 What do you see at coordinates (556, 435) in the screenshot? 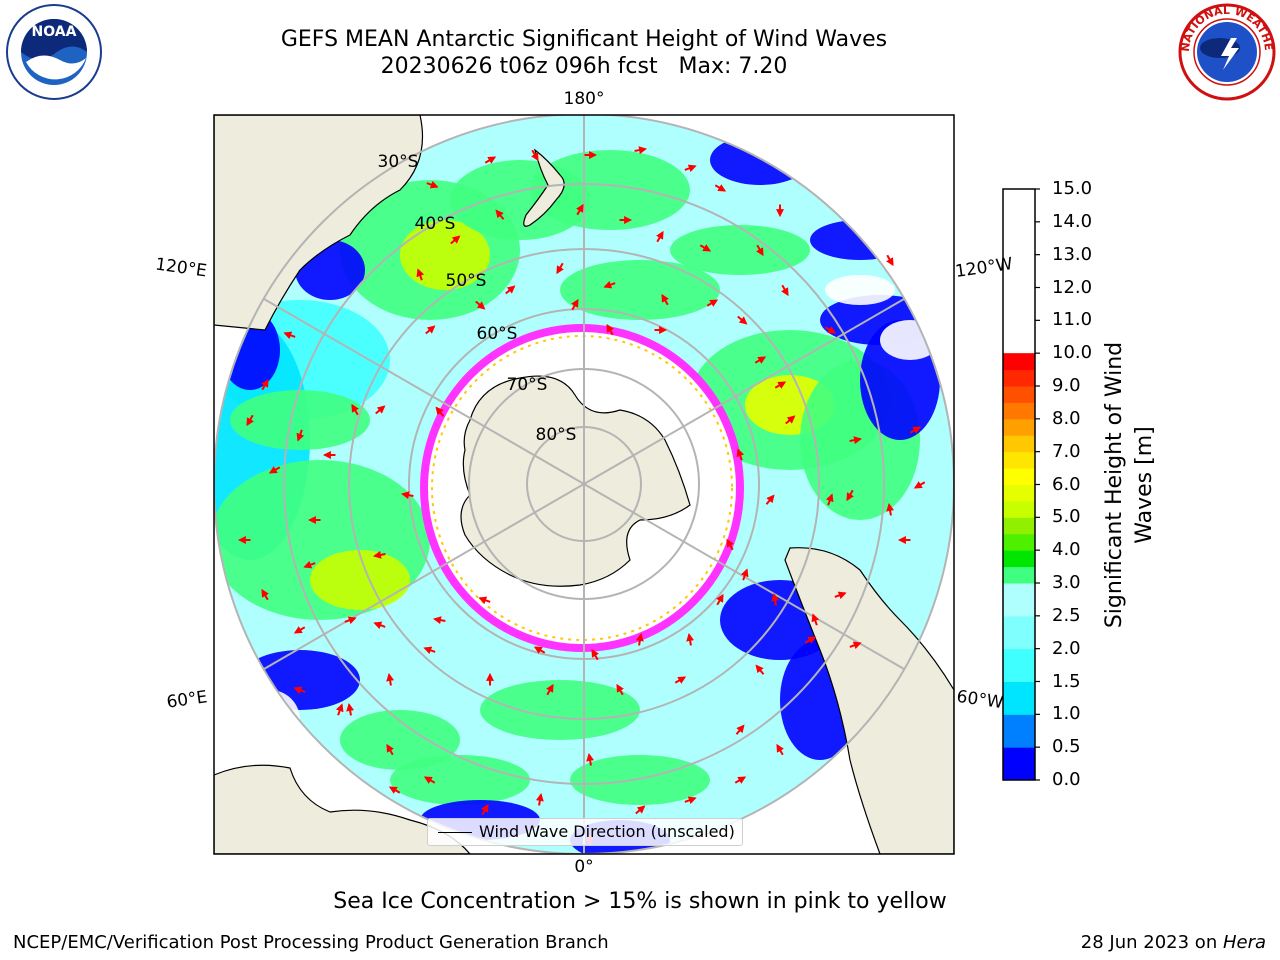
I see `parallel-label-80s: 80°S` at bounding box center [556, 435].